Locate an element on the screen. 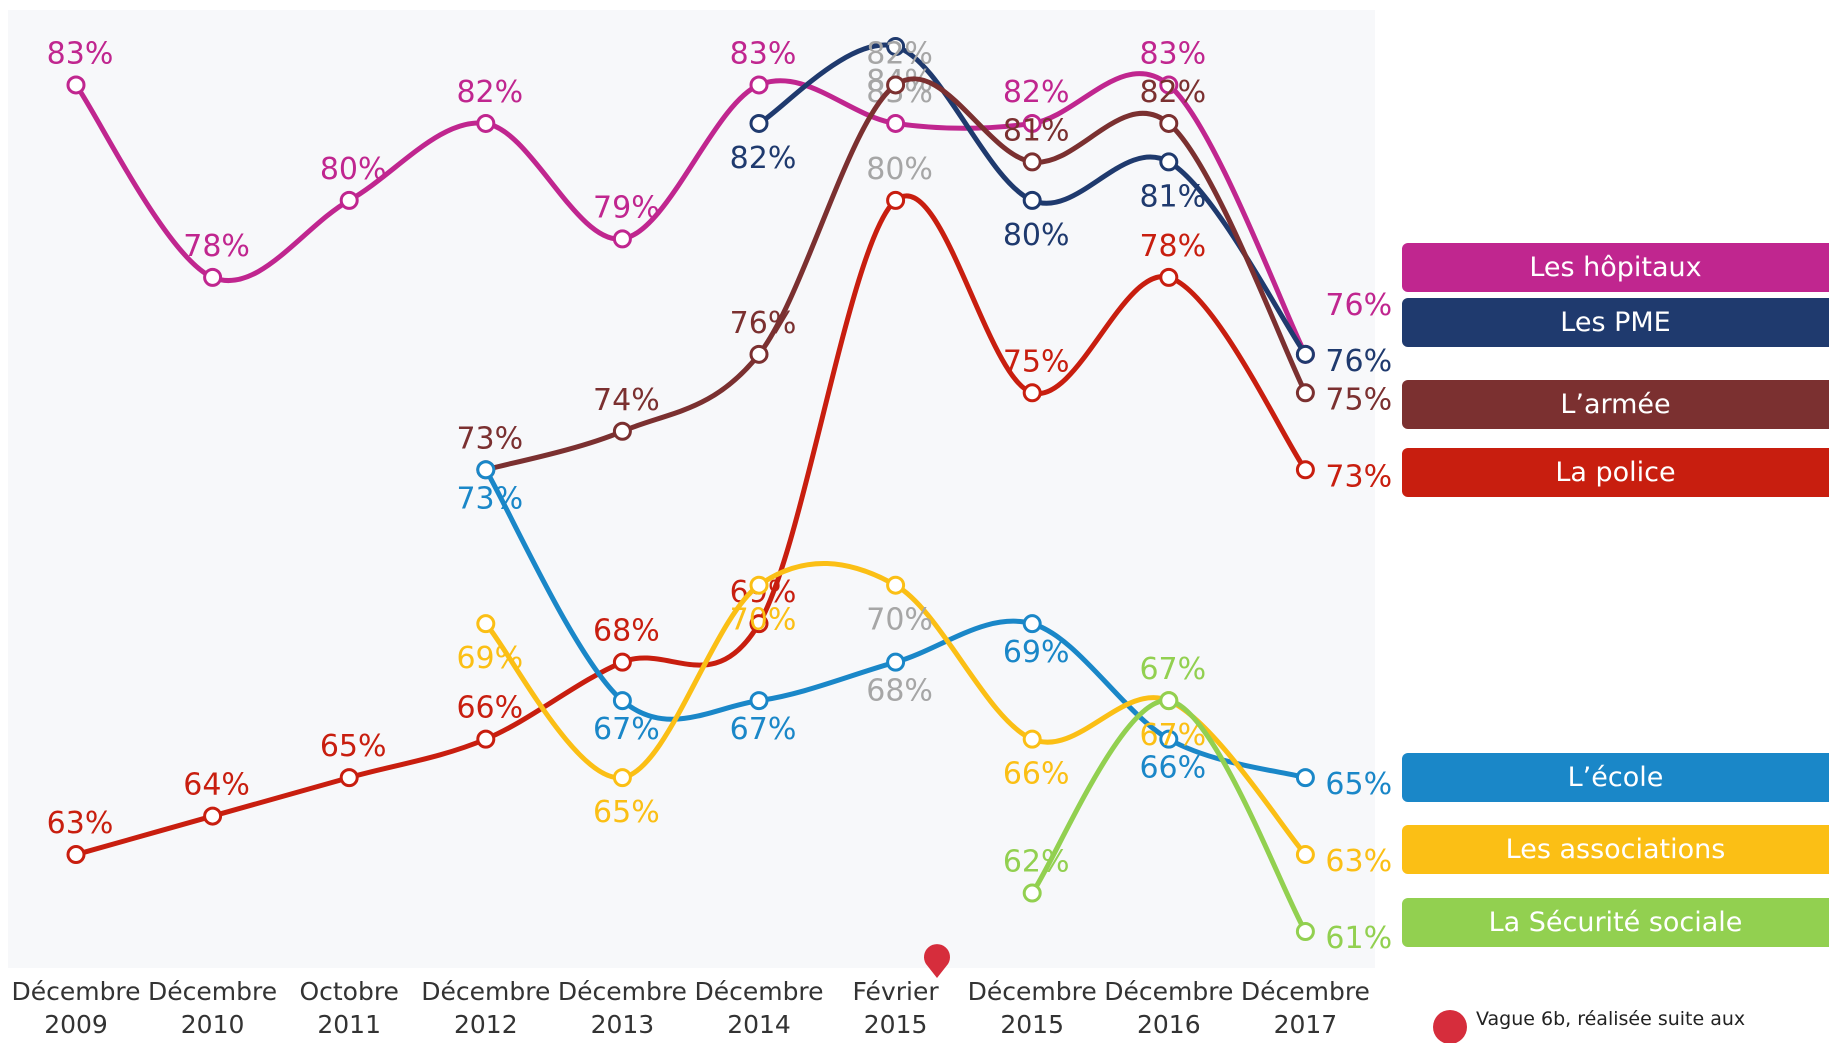 This screenshot has height=1043, width=1829. note-dot is located at coordinates (1450, 1026).